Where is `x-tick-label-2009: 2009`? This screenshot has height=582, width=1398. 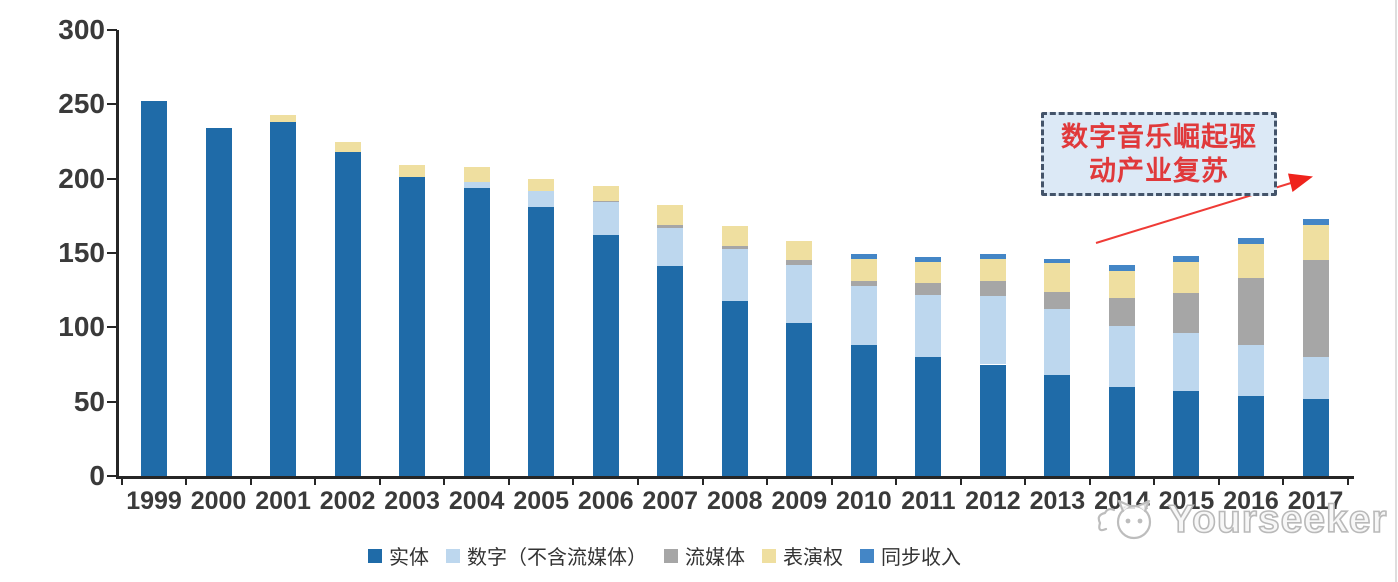 x-tick-label-2009: 2009 is located at coordinates (799, 501).